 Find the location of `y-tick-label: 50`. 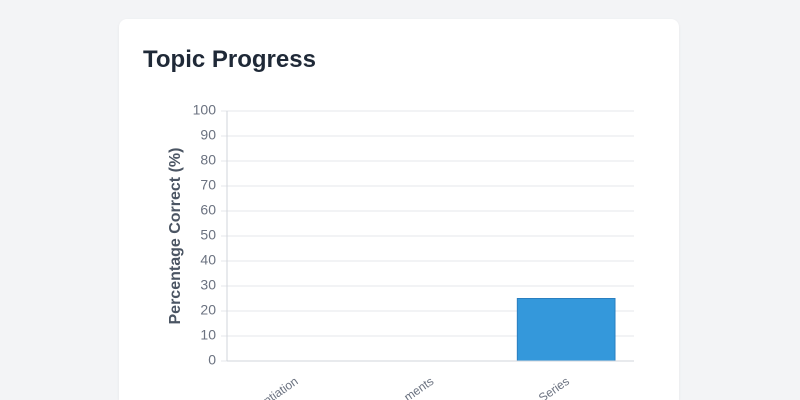

y-tick-label: 50 is located at coordinates (208, 235).